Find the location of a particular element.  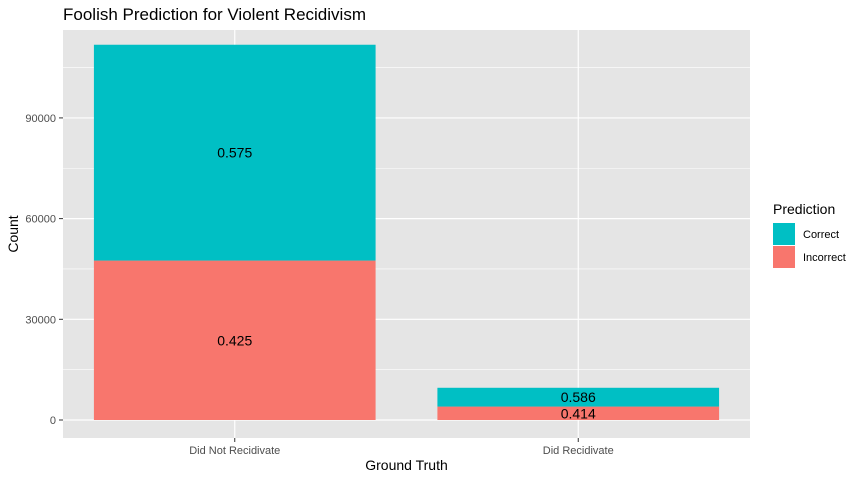

y-tick-label: 0 is located at coordinates (53, 421).